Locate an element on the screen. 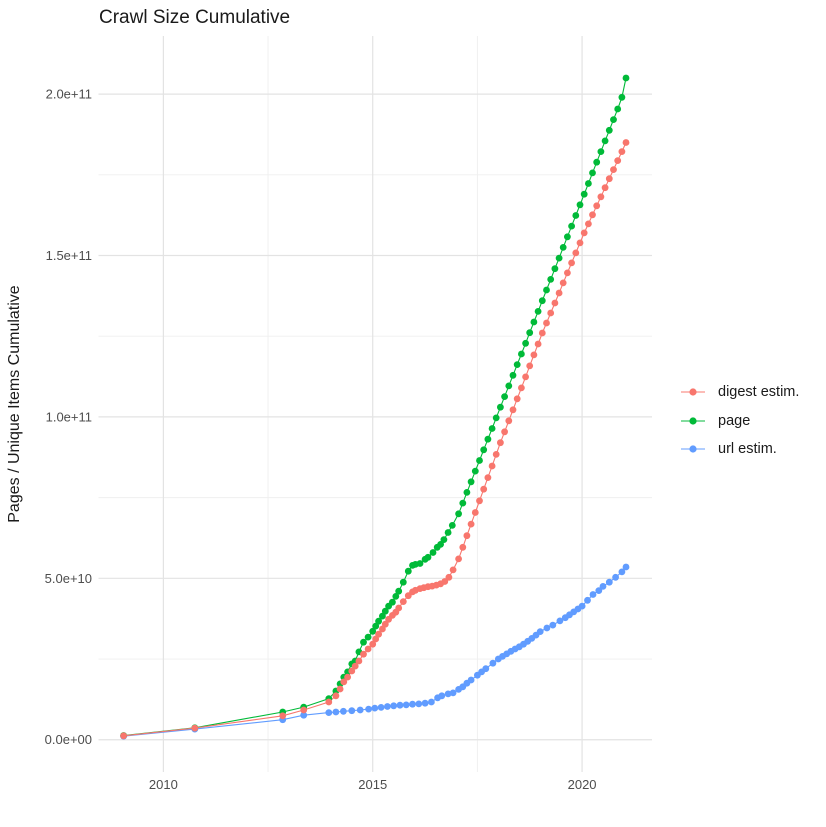  legend-item-digest-estim-: digest estim. is located at coordinates (739, 392).